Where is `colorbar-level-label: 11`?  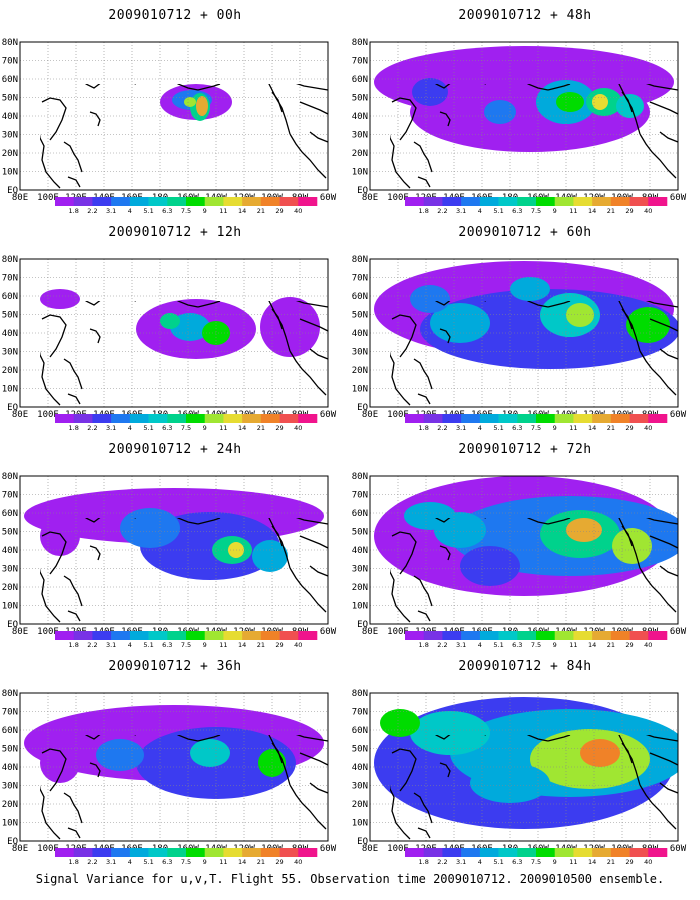 colorbar-level-label: 11 is located at coordinates (573, 428).